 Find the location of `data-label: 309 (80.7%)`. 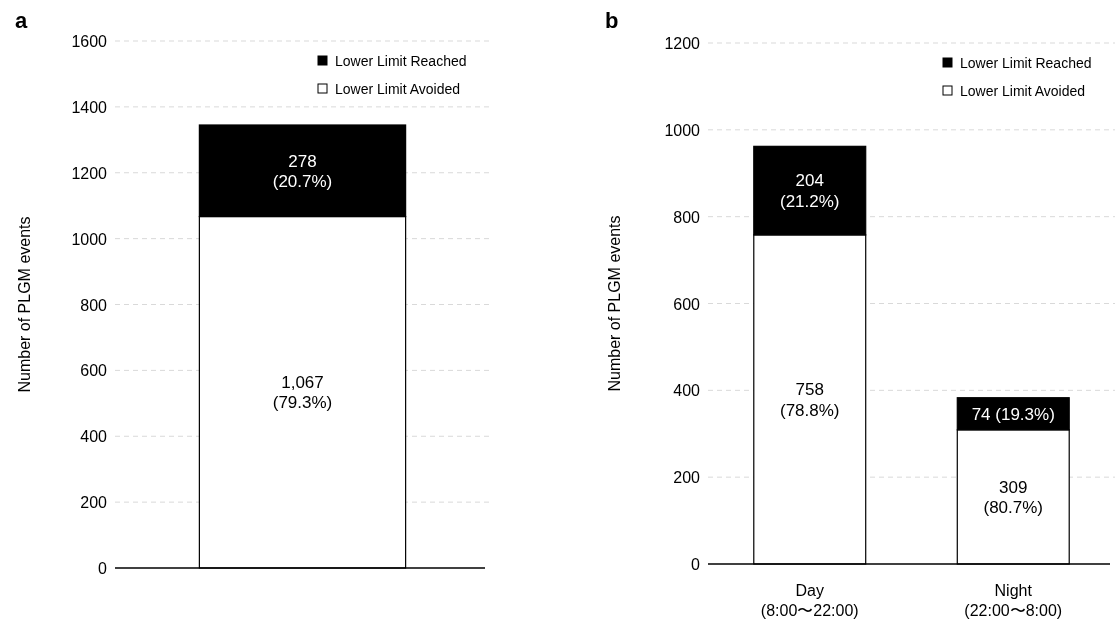

data-label: 309 (80.7%) is located at coordinates (1013, 497).